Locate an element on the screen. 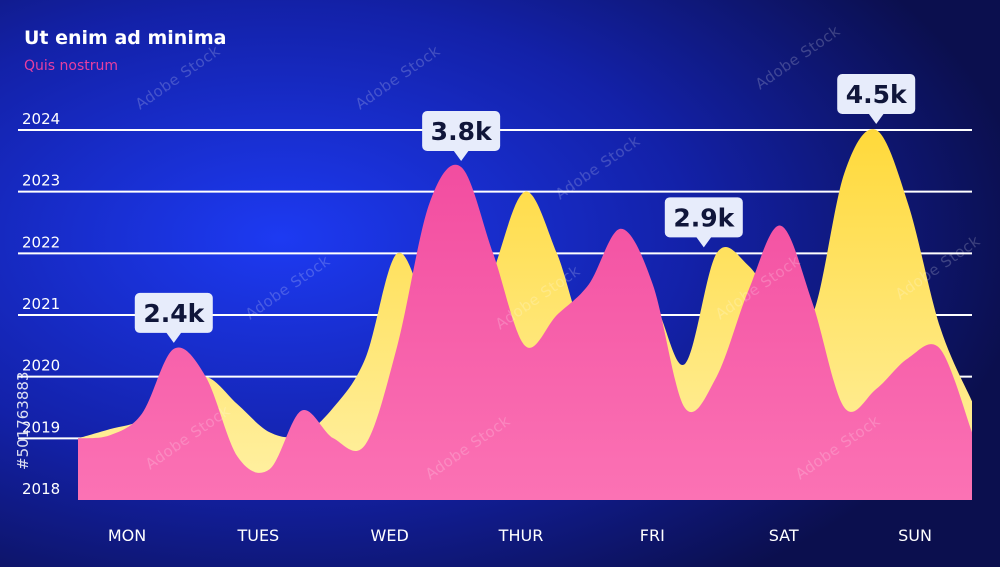  data-label-text: 3.8k is located at coordinates (462, 131).